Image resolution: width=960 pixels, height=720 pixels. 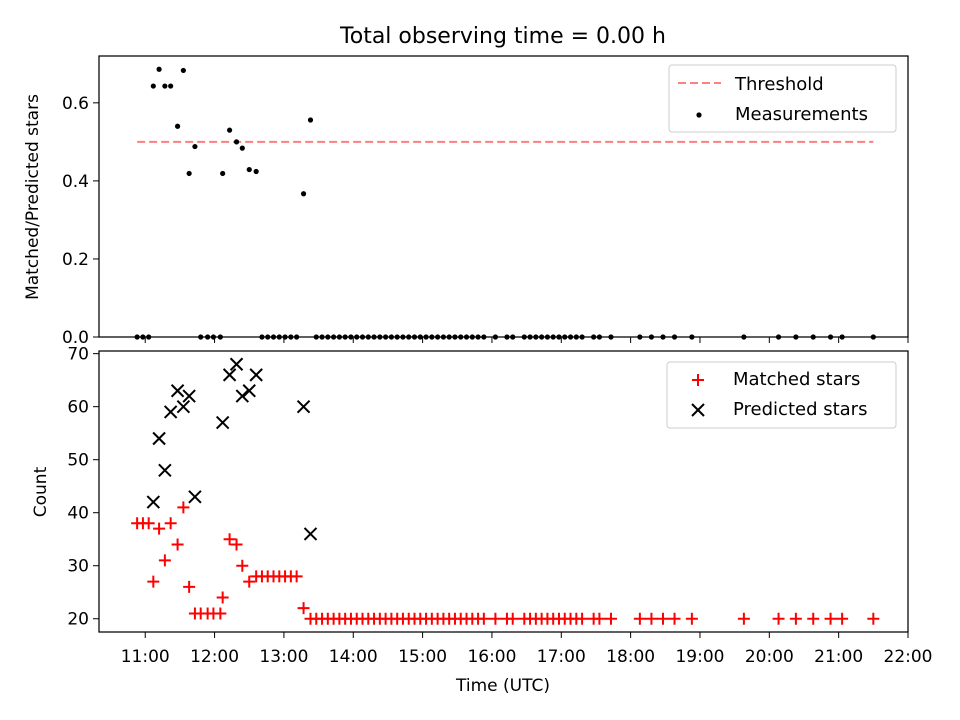 What do you see at coordinates (75, 260) in the screenshot?
I see `ratio-y-tick-label: 0.2` at bounding box center [75, 260].